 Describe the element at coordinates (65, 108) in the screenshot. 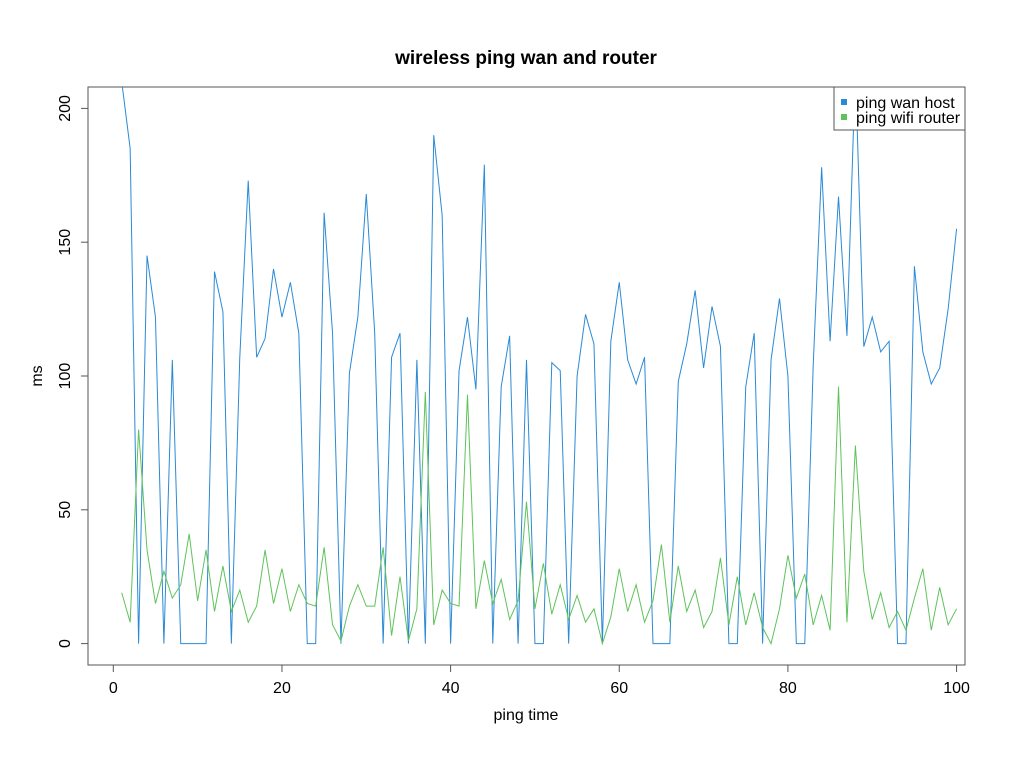

I see `y-tick-label: 200` at that location.